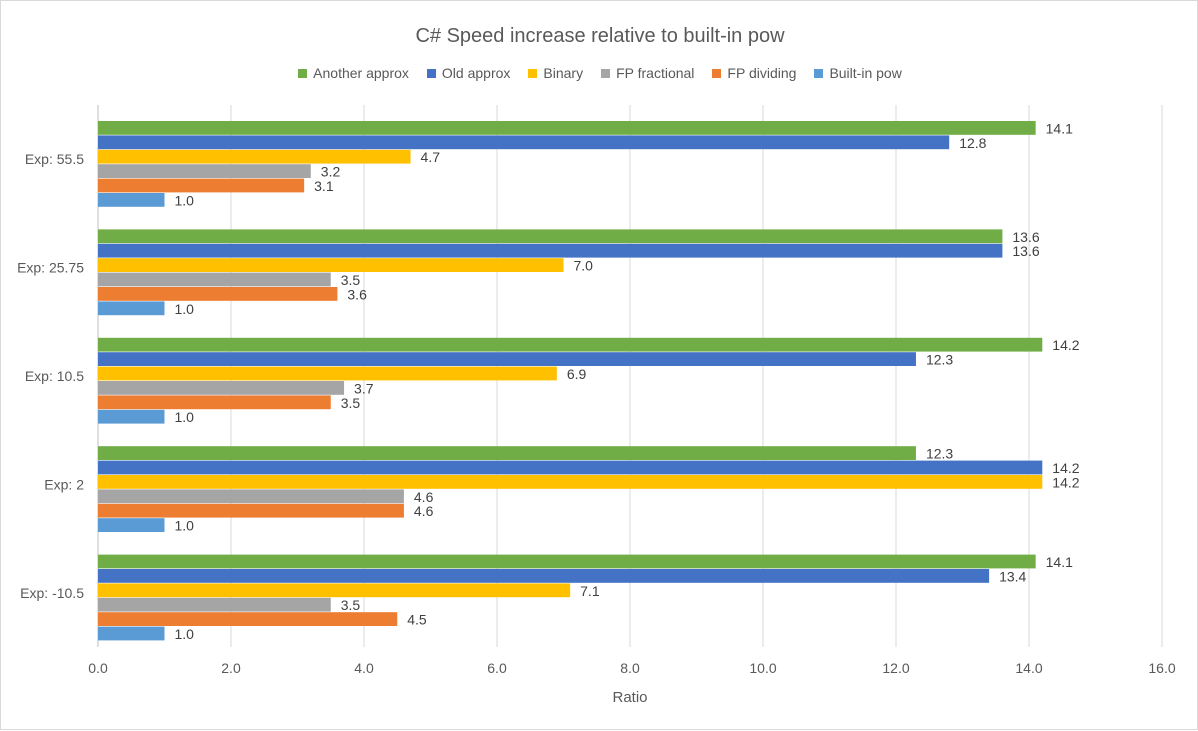 The width and height of the screenshot is (1198, 731). What do you see at coordinates (331, 172) in the screenshot?
I see `data-label: 3.2` at bounding box center [331, 172].